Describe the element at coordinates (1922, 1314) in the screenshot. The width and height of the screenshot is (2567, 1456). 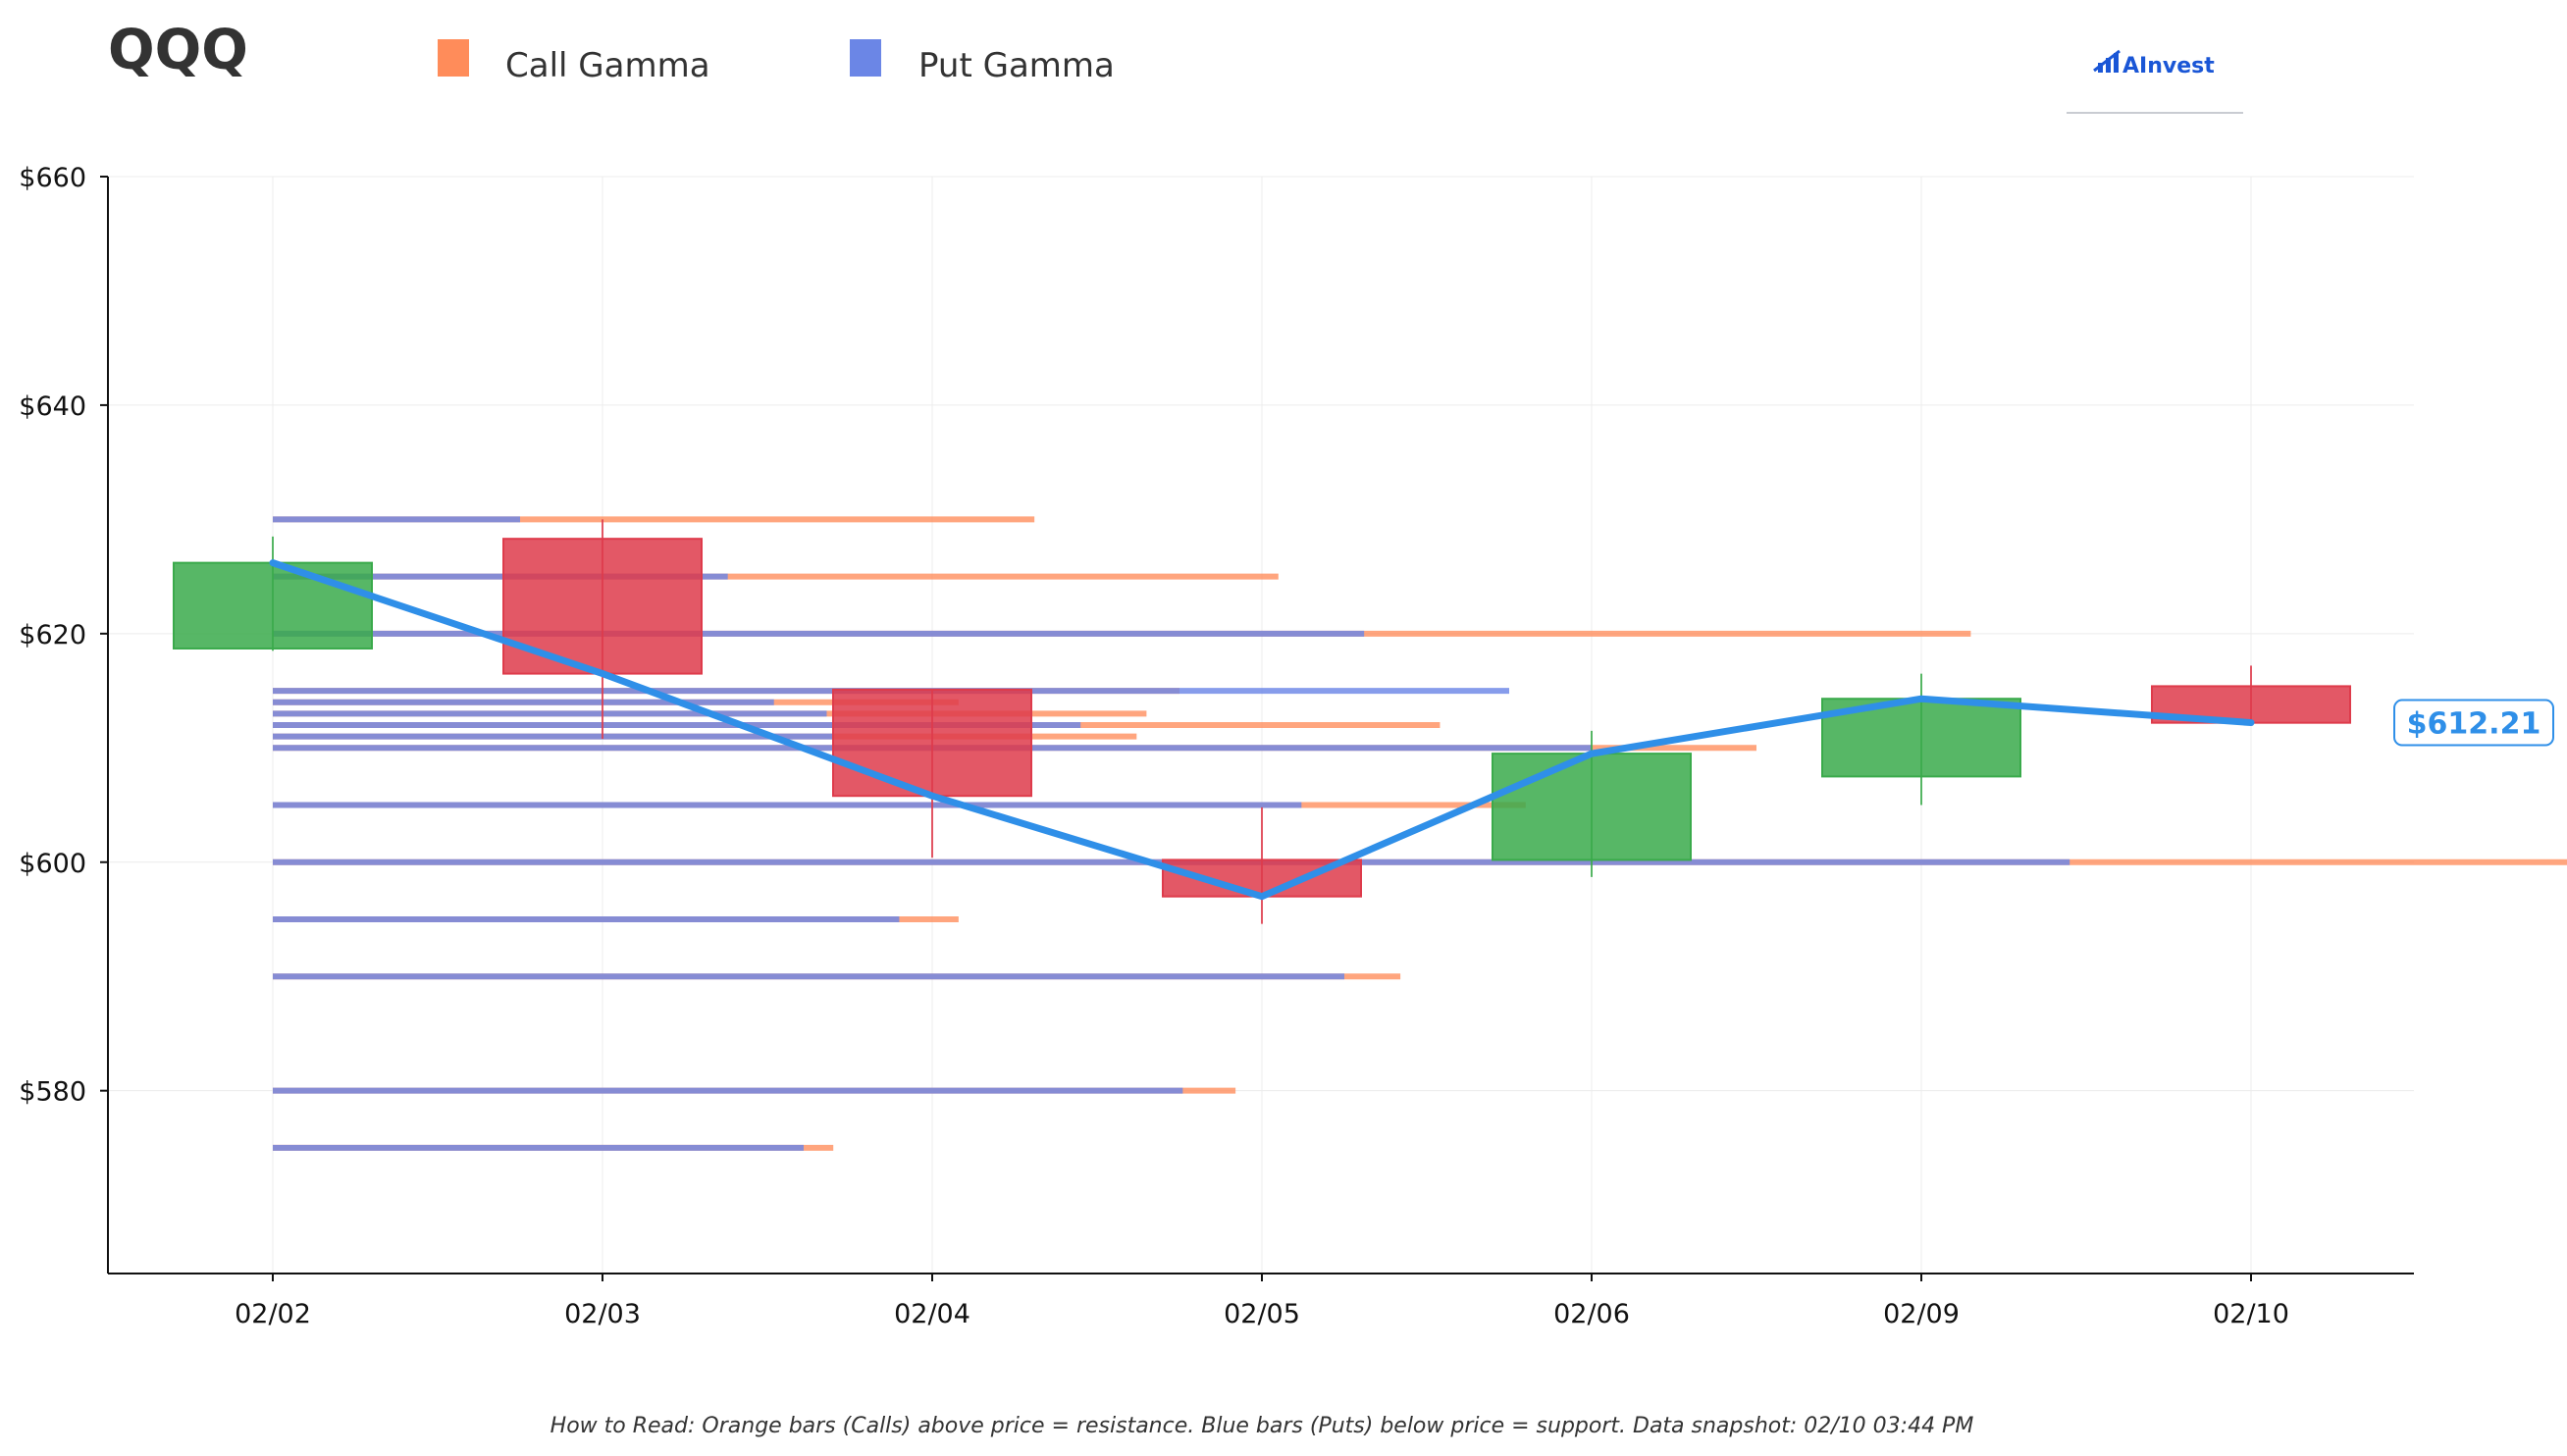
I see `x-tick-label-5: 02/09` at that location.